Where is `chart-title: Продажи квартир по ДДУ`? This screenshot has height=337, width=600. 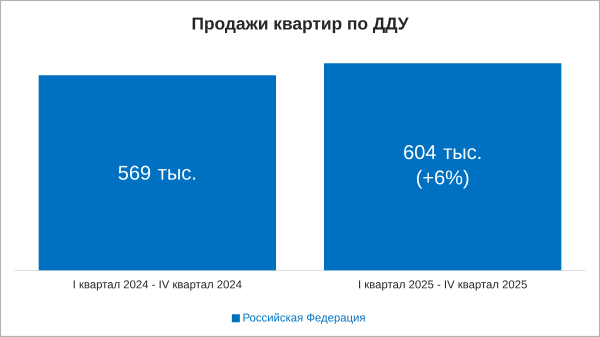
chart-title: Продажи квартир по ДДУ is located at coordinates (300, 26).